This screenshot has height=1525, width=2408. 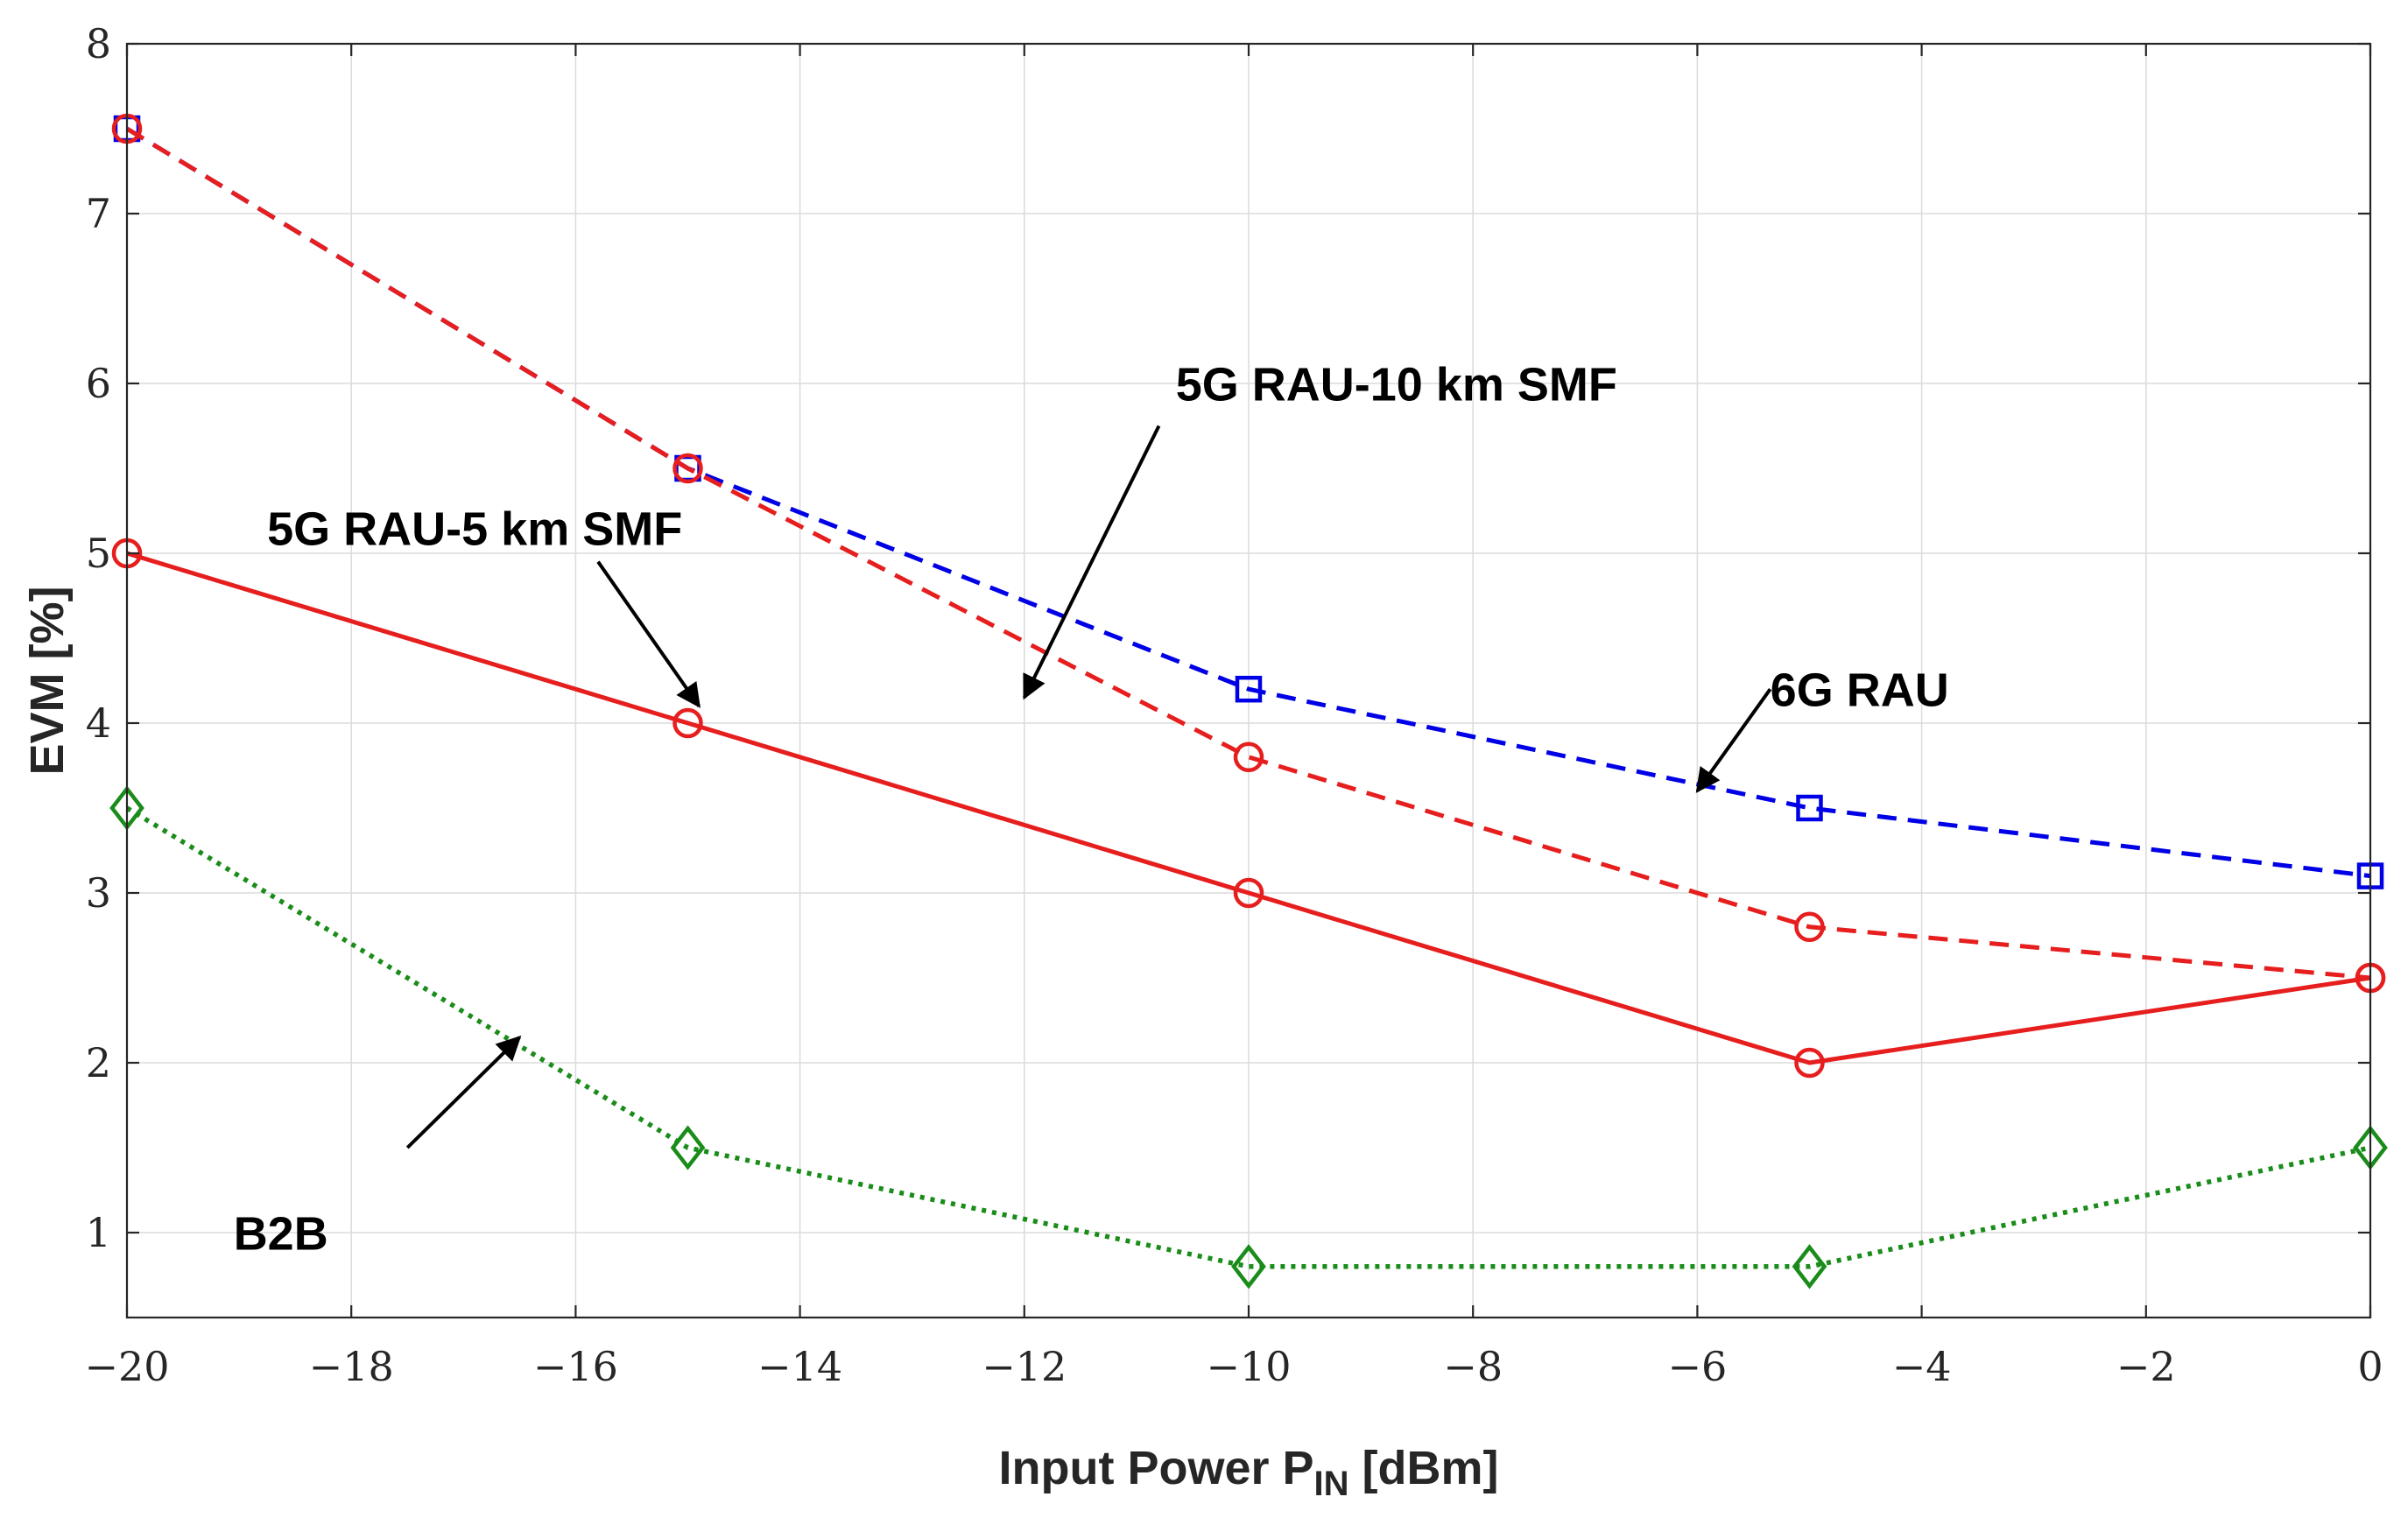 What do you see at coordinates (1860, 690) in the screenshot?
I see `annotation-label: 6G RAU` at bounding box center [1860, 690].